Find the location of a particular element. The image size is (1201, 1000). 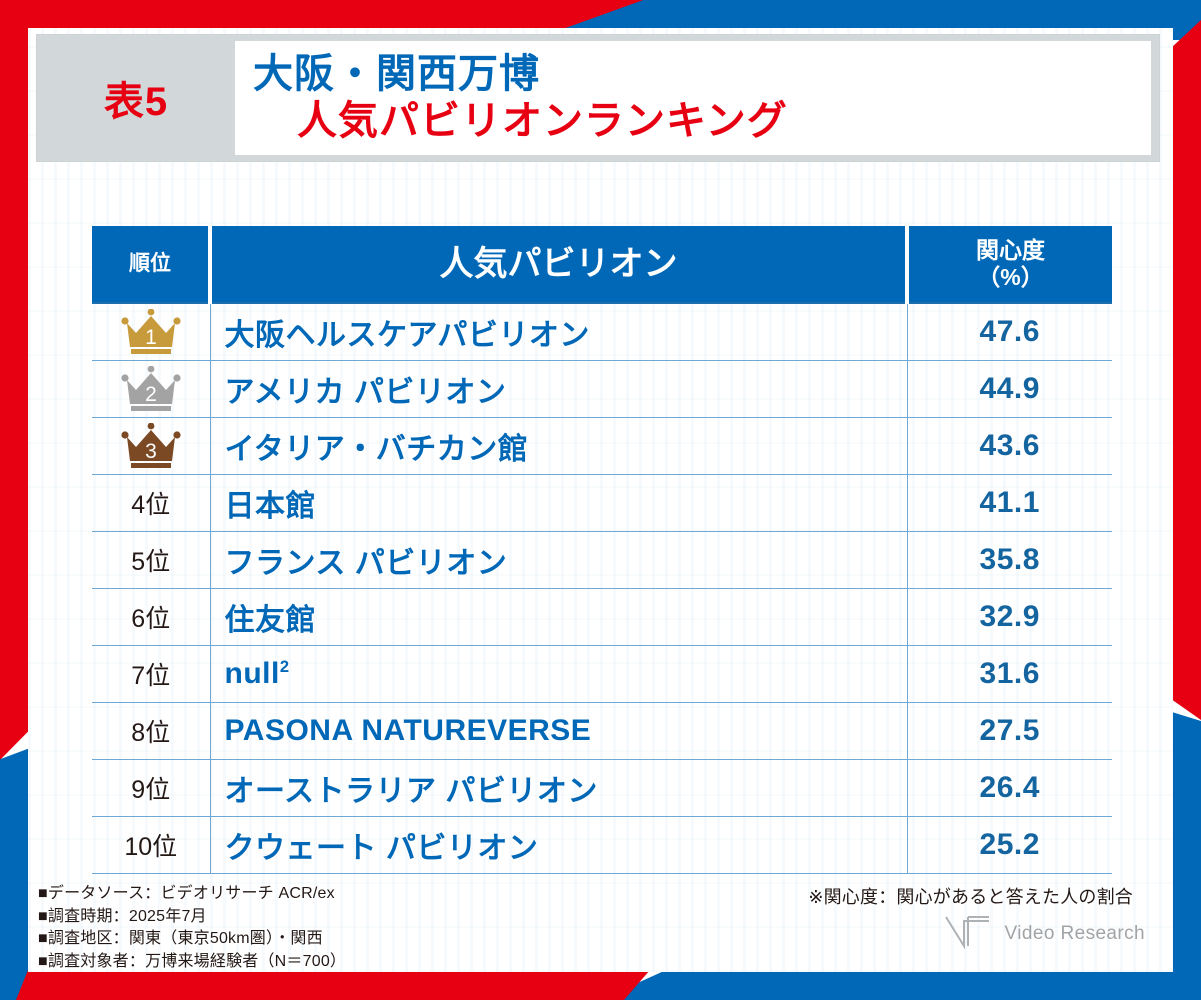

bronze-crown-icon: 3 is located at coordinates (151, 446).